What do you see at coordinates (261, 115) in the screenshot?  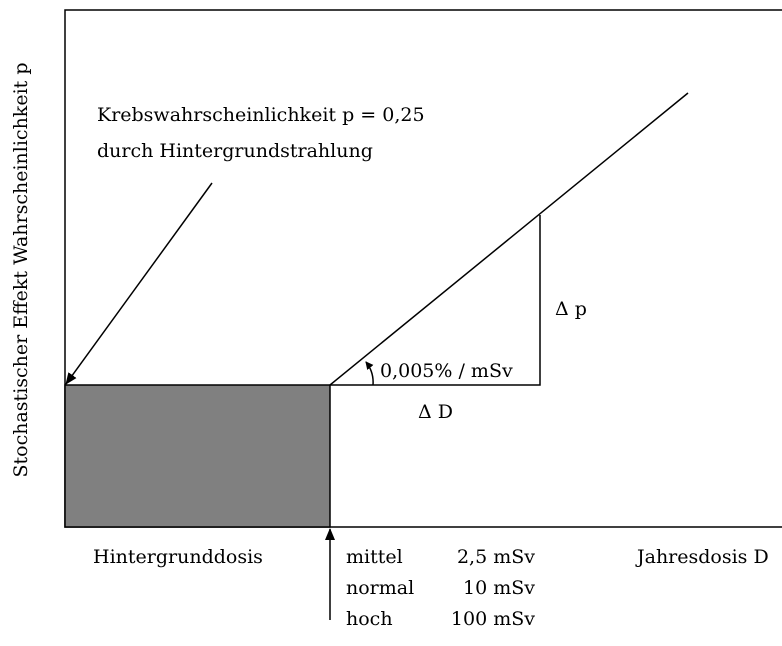 I see `annotation-text: Krebswahrscheinlichkeit p = 0,25` at bounding box center [261, 115].